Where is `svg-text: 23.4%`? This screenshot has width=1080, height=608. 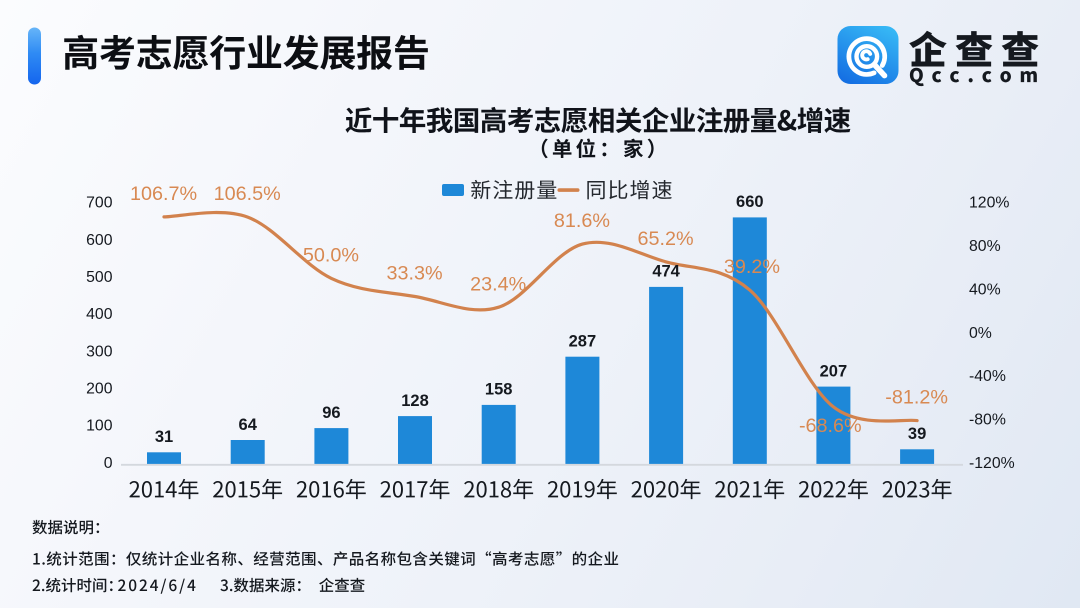
svg-text: 23.4% is located at coordinates (498, 284).